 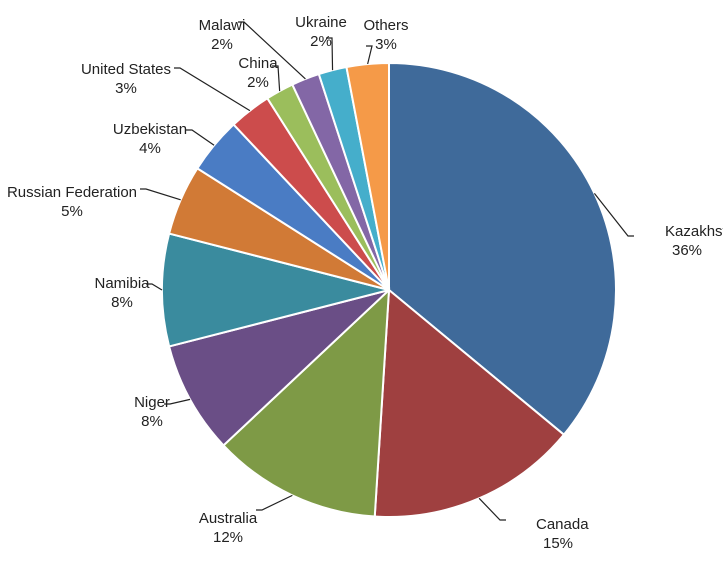 What do you see at coordinates (152, 402) in the screenshot?
I see `slice-label-niger: Niger` at bounding box center [152, 402].